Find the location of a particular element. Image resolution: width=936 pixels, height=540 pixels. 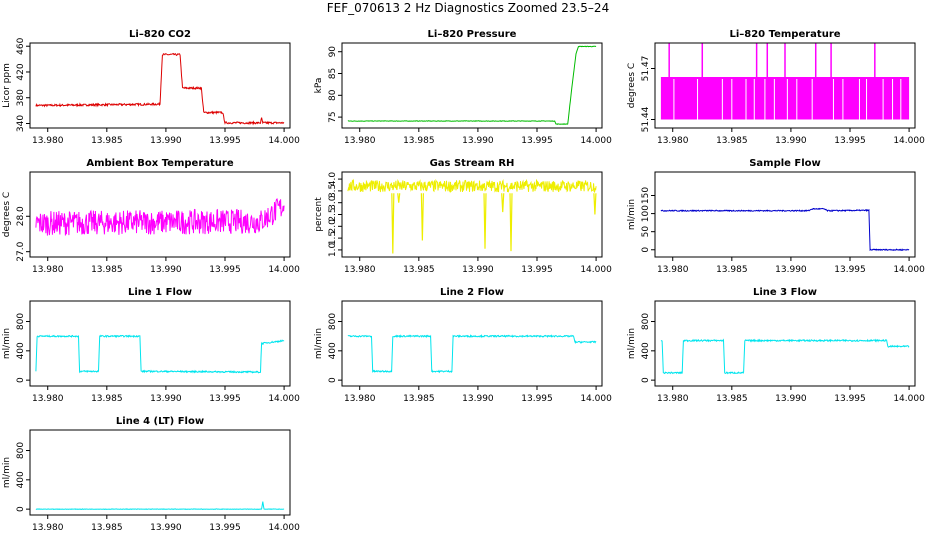

panel-title: Line 2 Flow is located at coordinates (472, 292).